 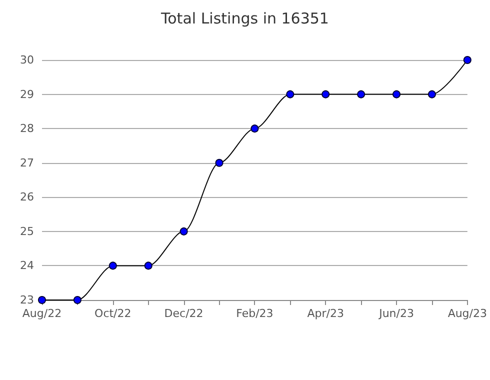 What do you see at coordinates (113, 313) in the screenshot?
I see `x-tick-label: Oct/22` at bounding box center [113, 313].